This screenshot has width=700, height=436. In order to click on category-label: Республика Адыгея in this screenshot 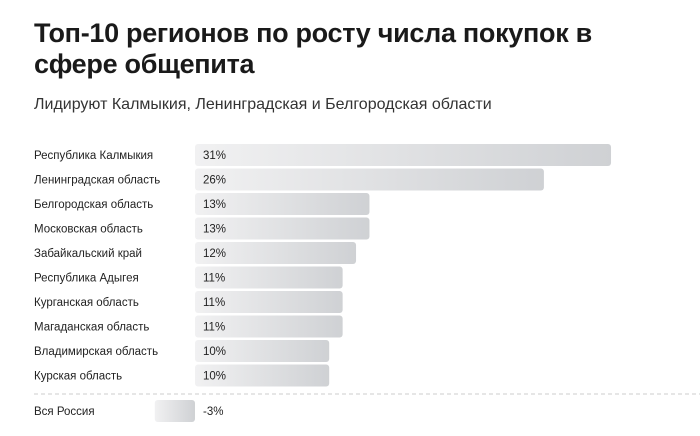, I will do `click(86, 279)`.